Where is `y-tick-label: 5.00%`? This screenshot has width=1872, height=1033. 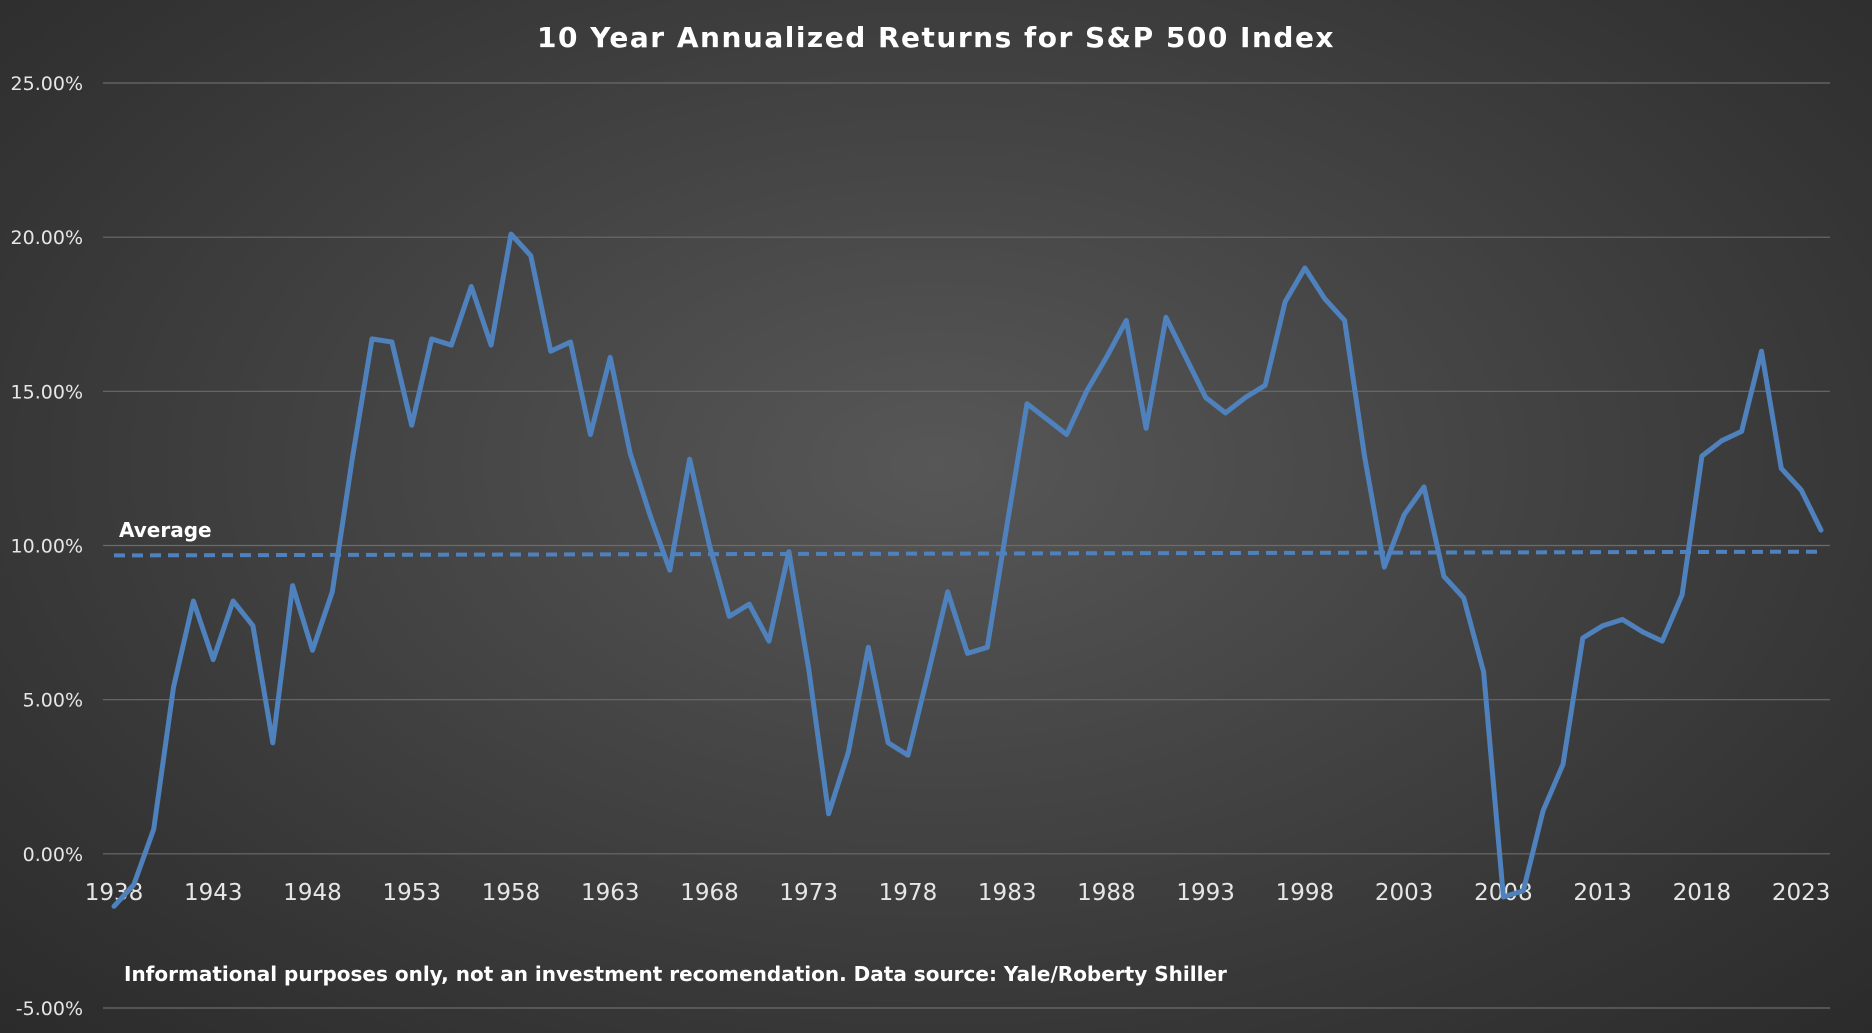 y-tick-label: 5.00% is located at coordinates (53, 701).